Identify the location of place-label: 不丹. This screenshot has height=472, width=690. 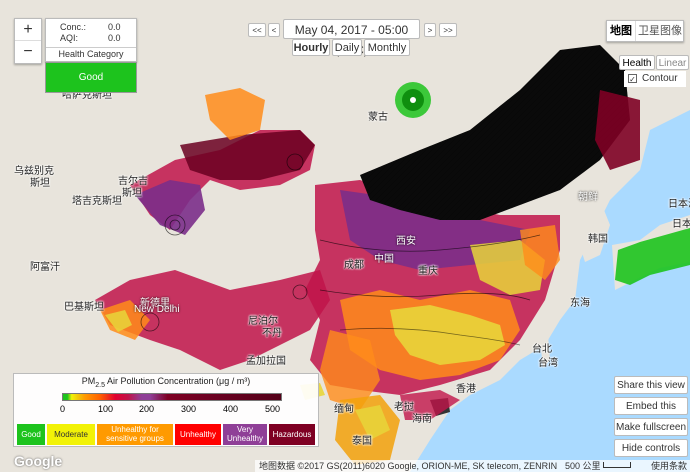
(272, 333).